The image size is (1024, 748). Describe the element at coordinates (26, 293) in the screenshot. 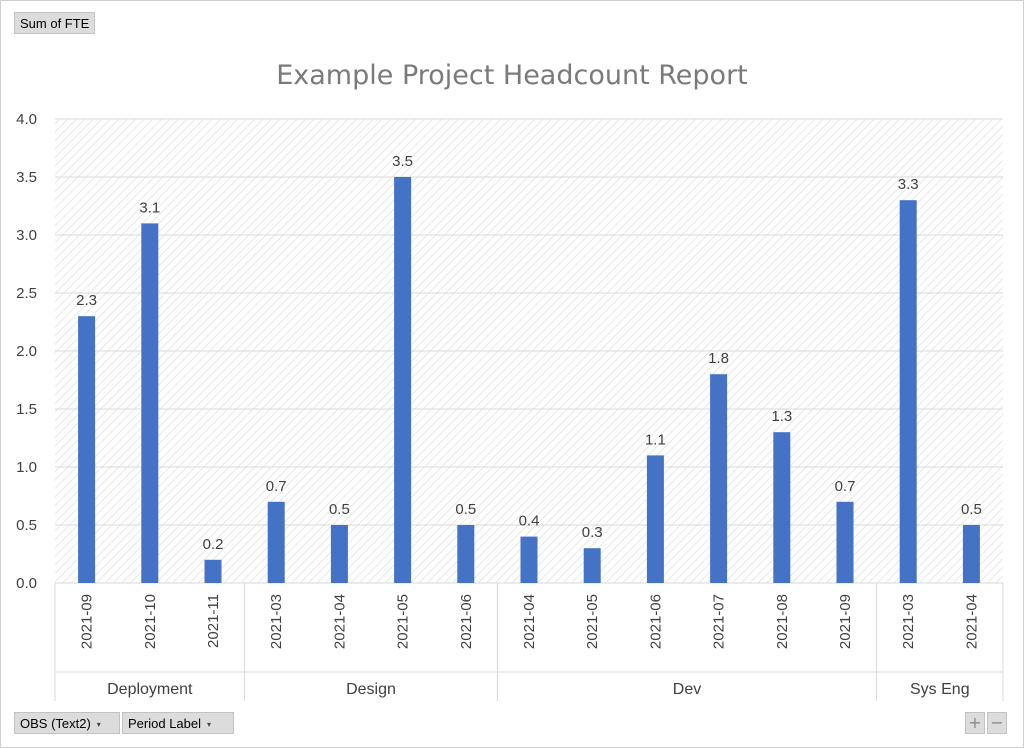

I see `y-tick-label: 2.5` at that location.